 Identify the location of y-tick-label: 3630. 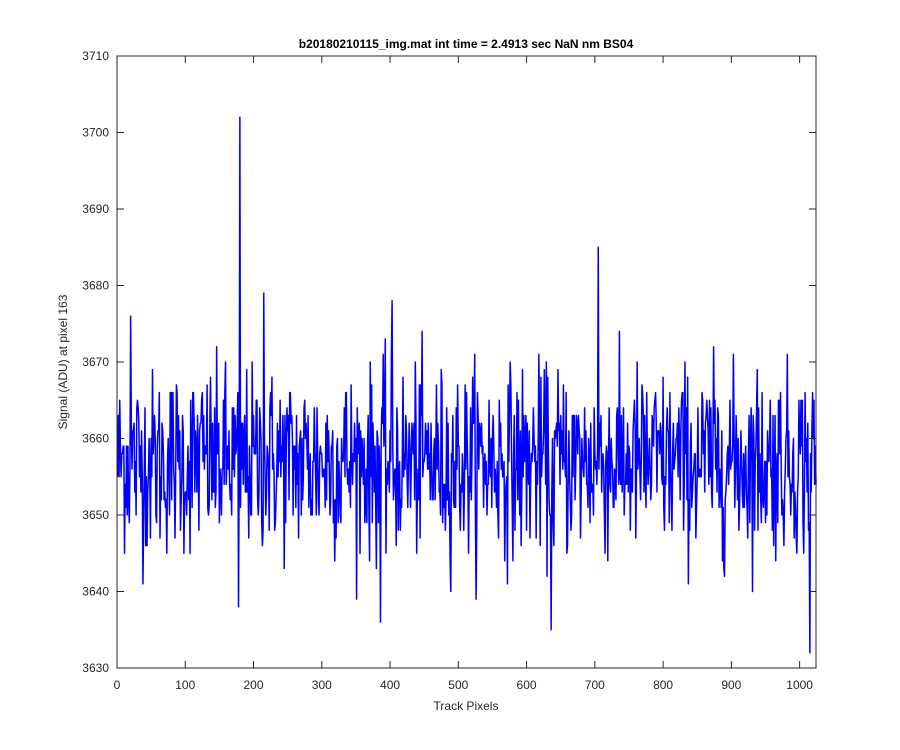
(95, 668).